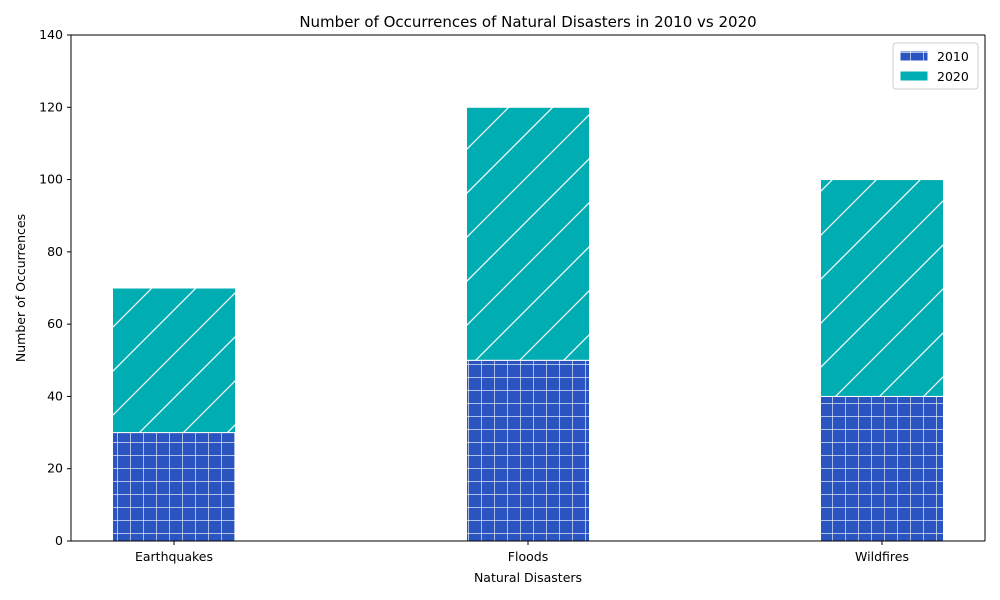 This screenshot has height=600, width=1000. Describe the element at coordinates (55, 251) in the screenshot. I see `y-tick-label-80: 80` at that location.